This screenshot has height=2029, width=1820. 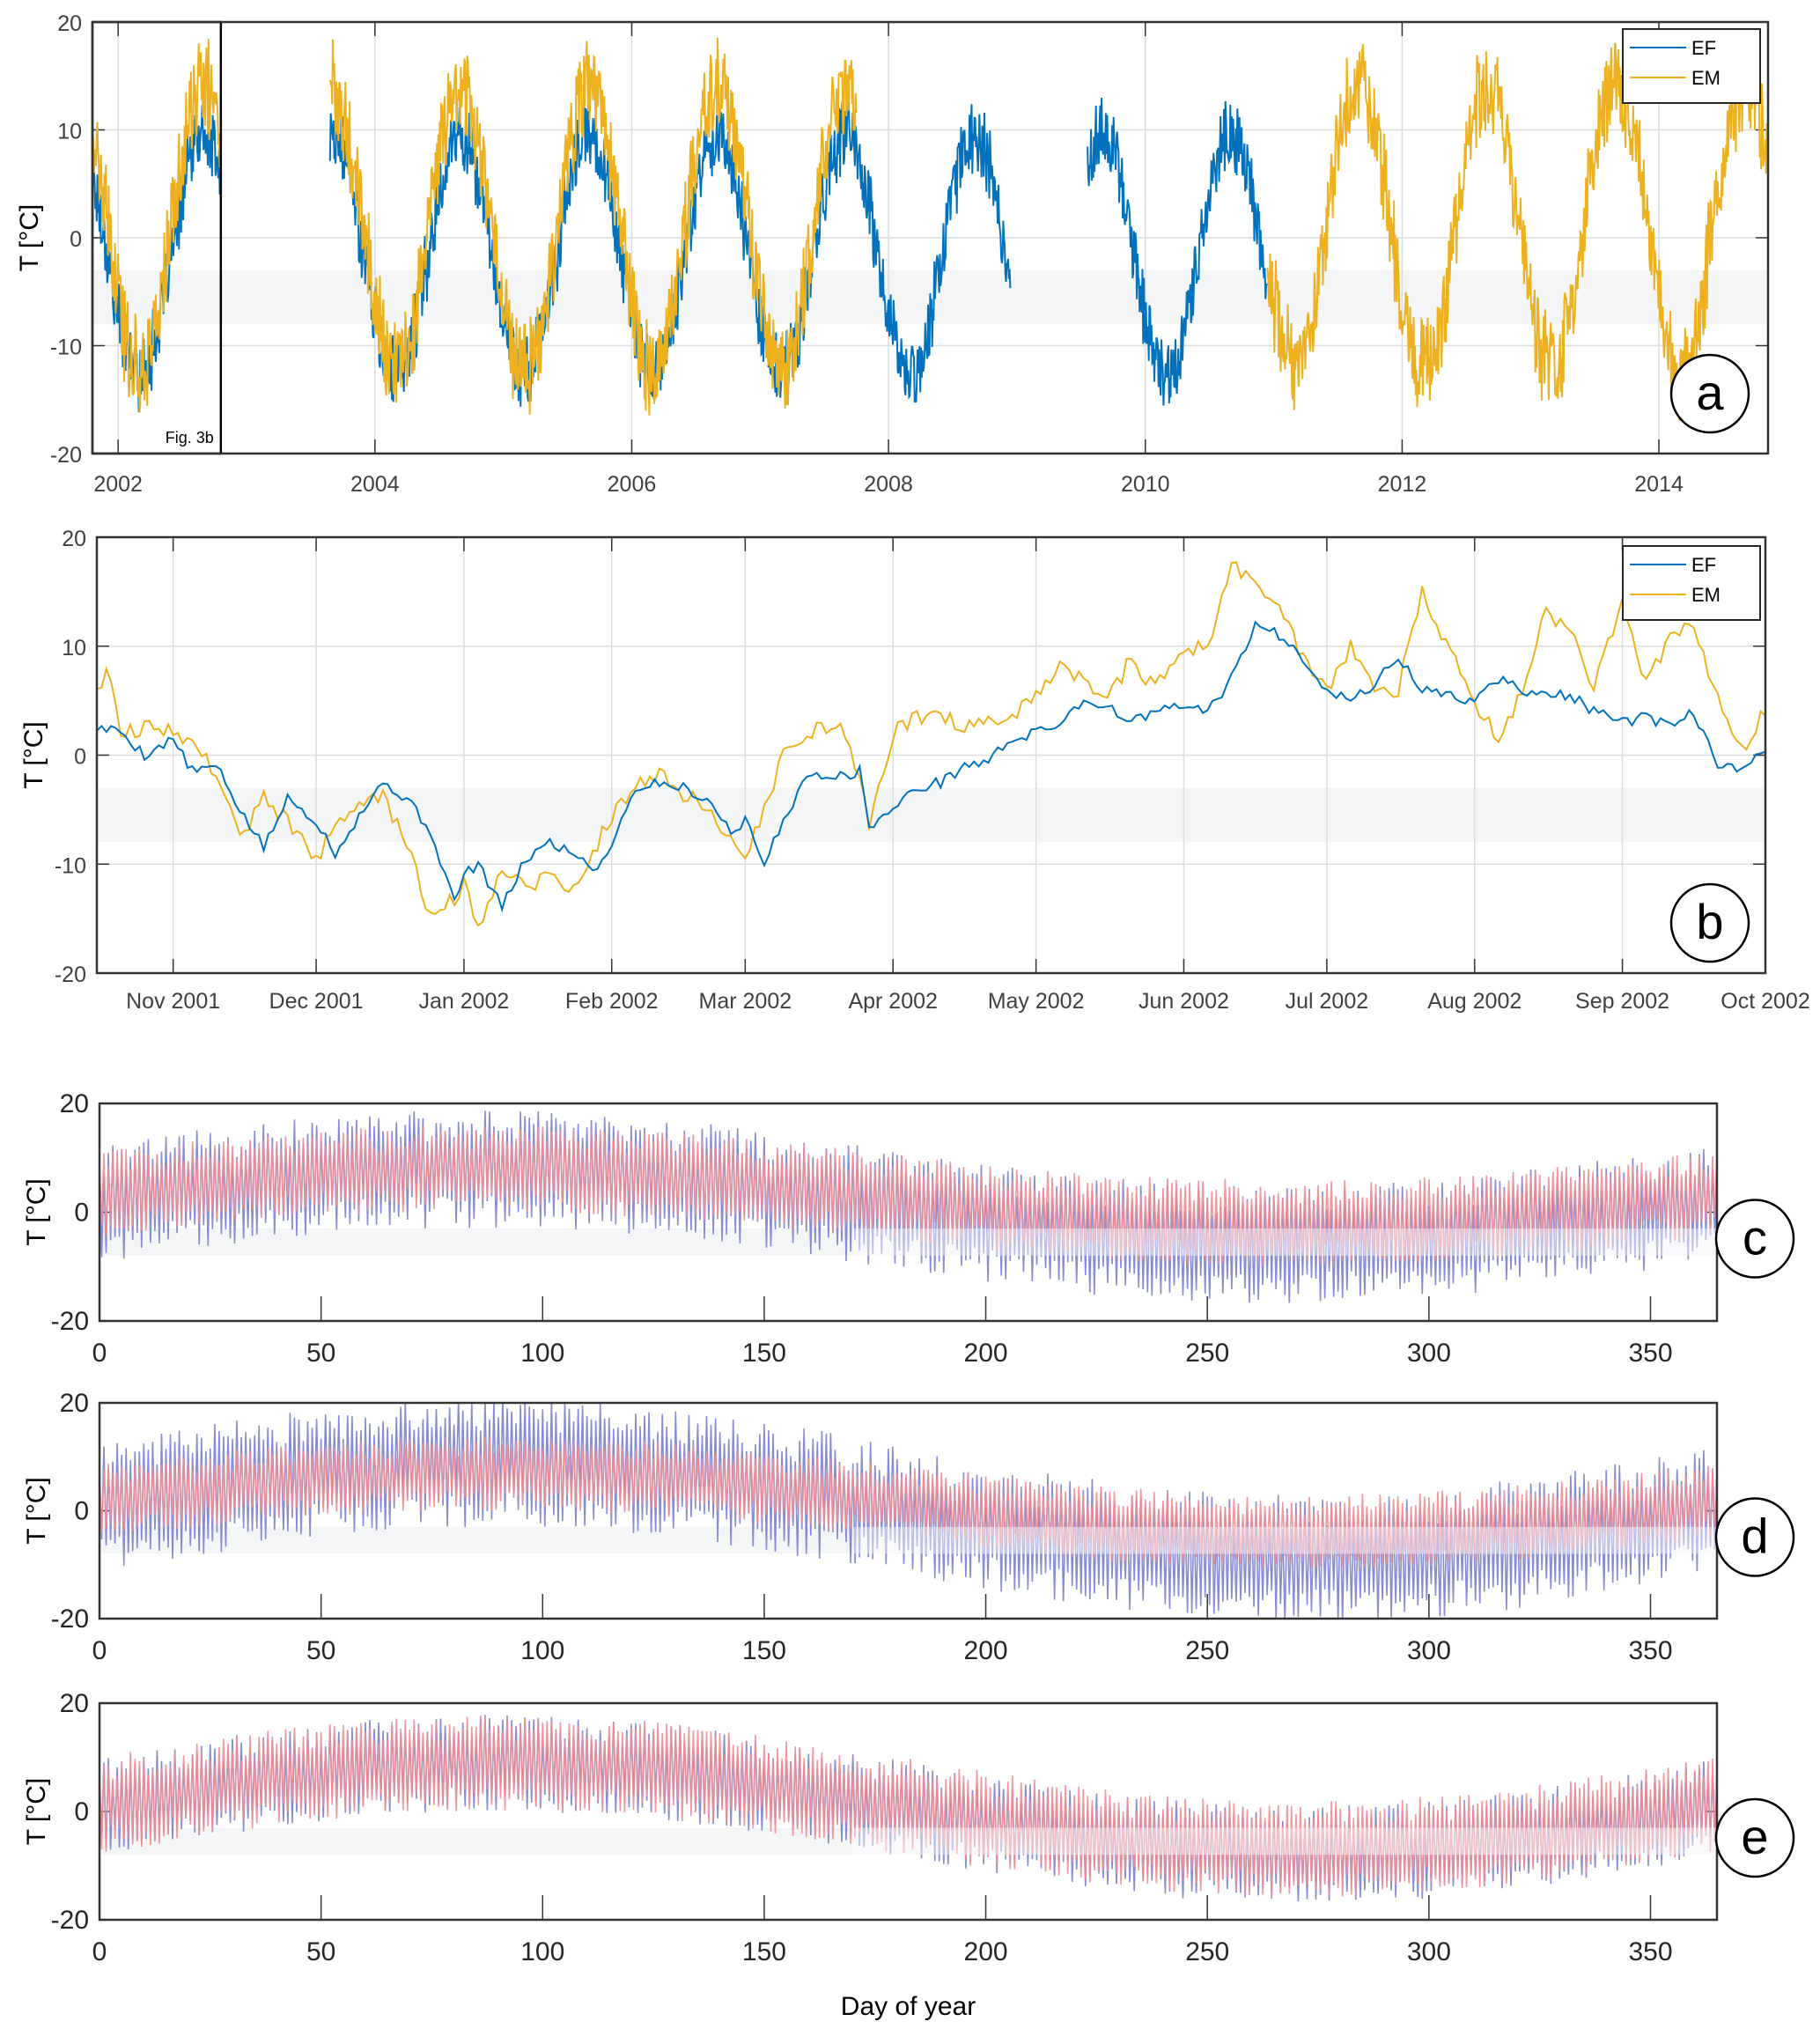 What do you see at coordinates (1327, 1002) in the screenshot?
I see `x-tick-label: Jul 2002` at bounding box center [1327, 1002].